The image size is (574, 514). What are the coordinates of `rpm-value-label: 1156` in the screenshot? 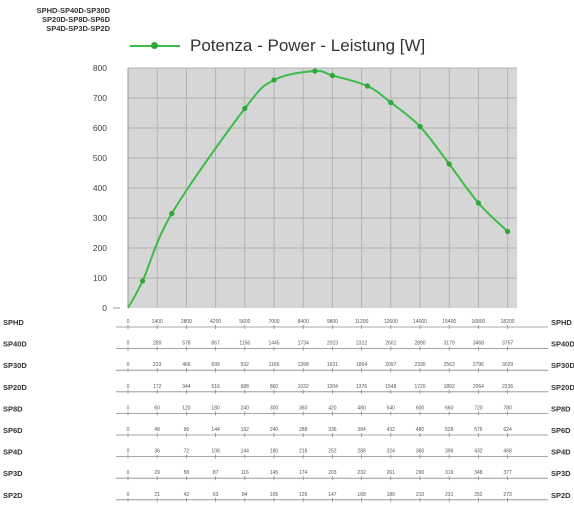 It's located at (244, 344).